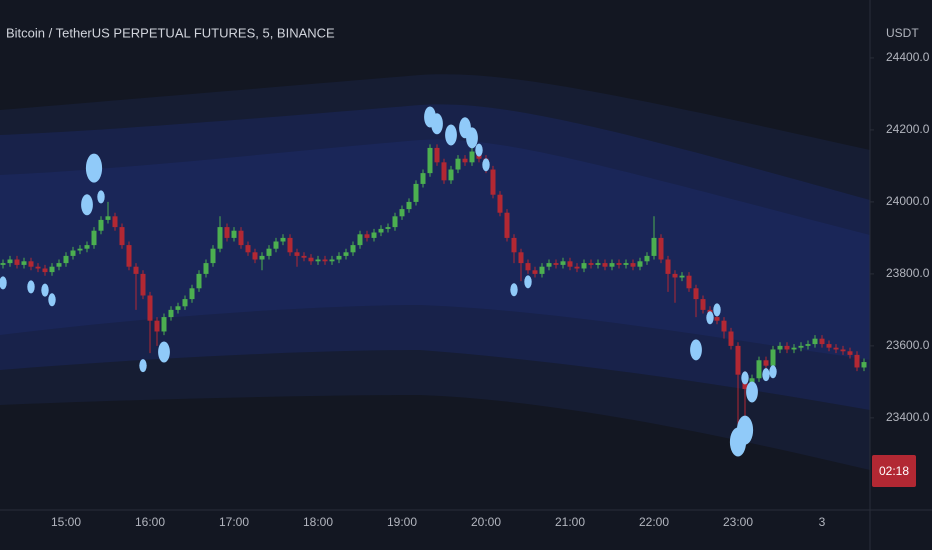 This screenshot has width=932, height=550. Describe the element at coordinates (908, 129) in the screenshot. I see `y-tick-label: 24200.0` at that location.